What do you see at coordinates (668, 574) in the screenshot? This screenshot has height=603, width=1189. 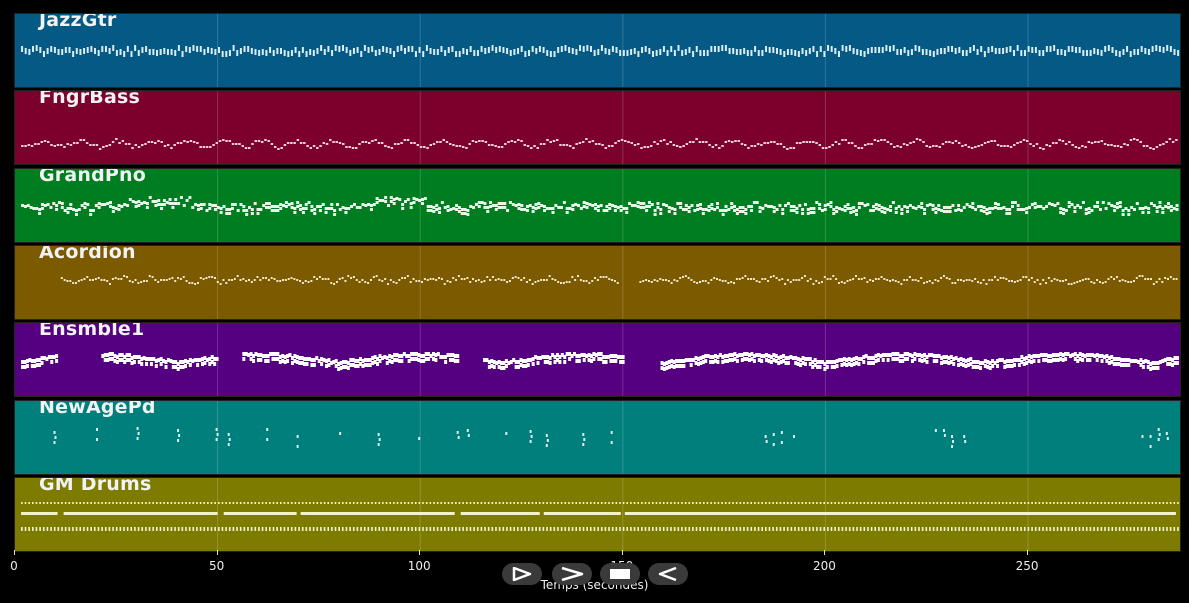 I see `rewind-button` at bounding box center [668, 574].